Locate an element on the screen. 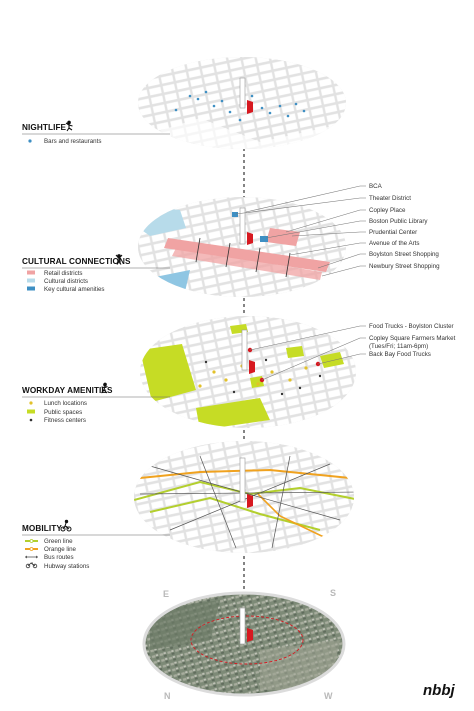 The image size is (474, 711). compass-n-mark: N is located at coordinates (167, 696).